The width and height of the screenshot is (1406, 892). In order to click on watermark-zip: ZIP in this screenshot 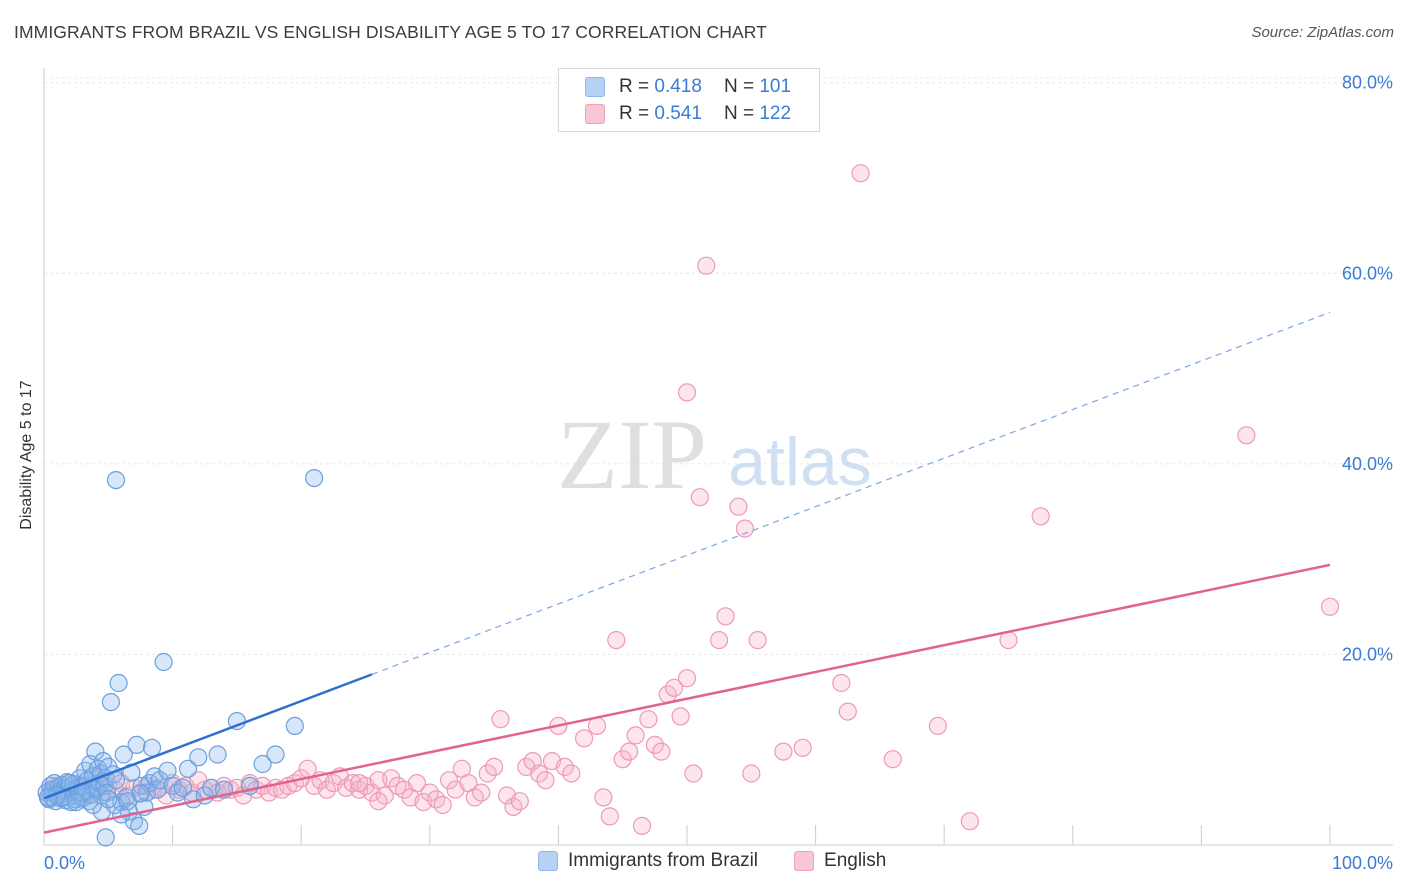, I will do `click(632, 454)`.